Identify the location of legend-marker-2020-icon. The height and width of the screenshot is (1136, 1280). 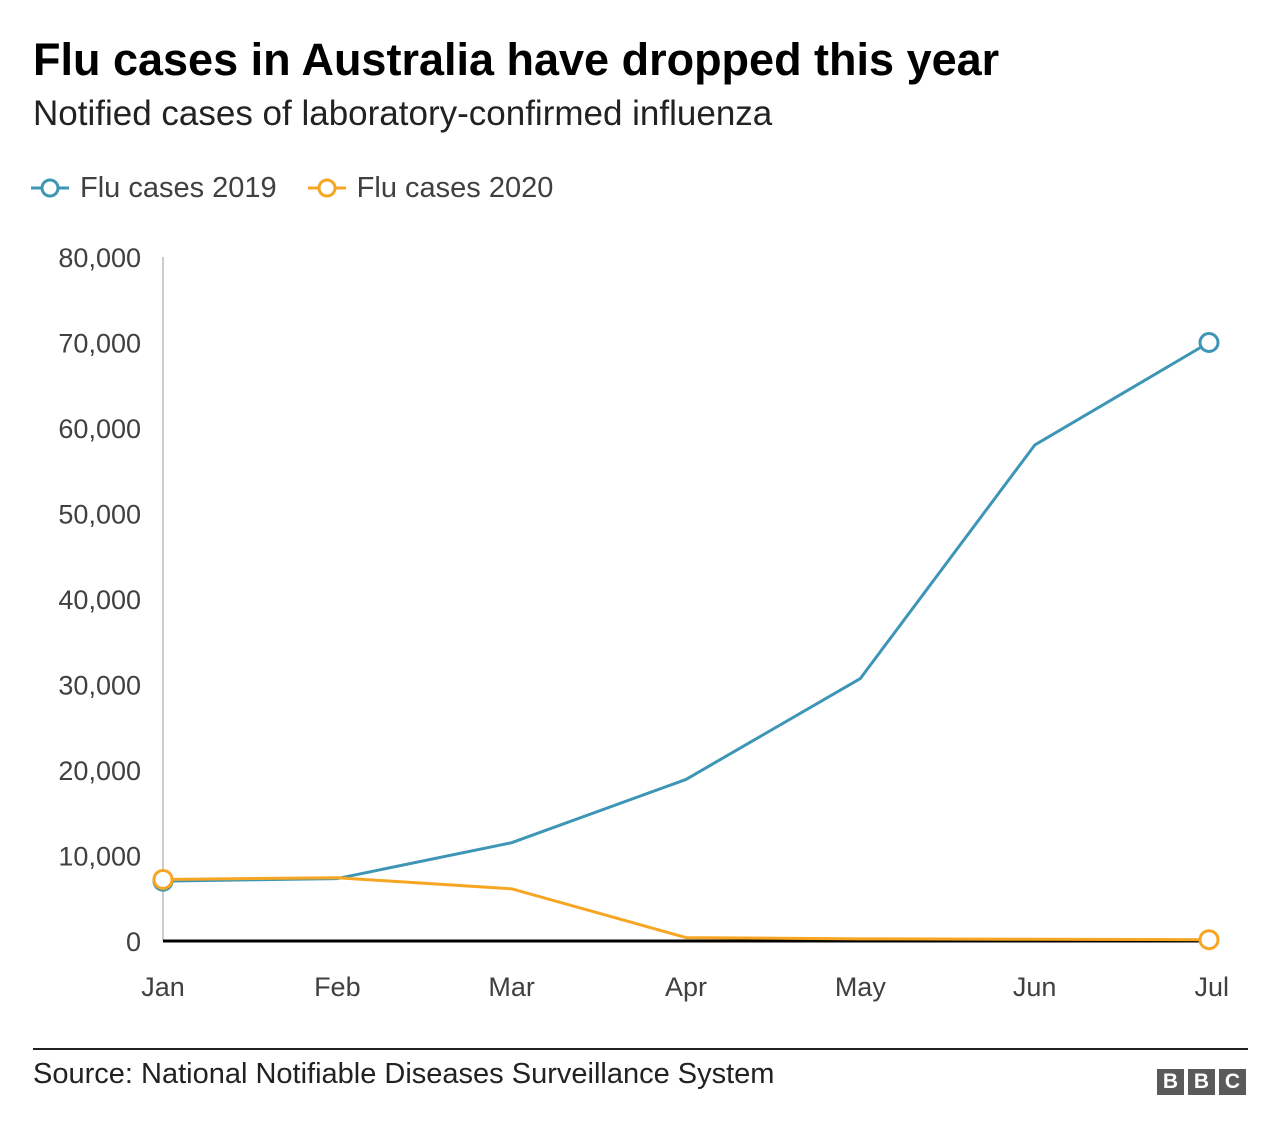
(326, 188).